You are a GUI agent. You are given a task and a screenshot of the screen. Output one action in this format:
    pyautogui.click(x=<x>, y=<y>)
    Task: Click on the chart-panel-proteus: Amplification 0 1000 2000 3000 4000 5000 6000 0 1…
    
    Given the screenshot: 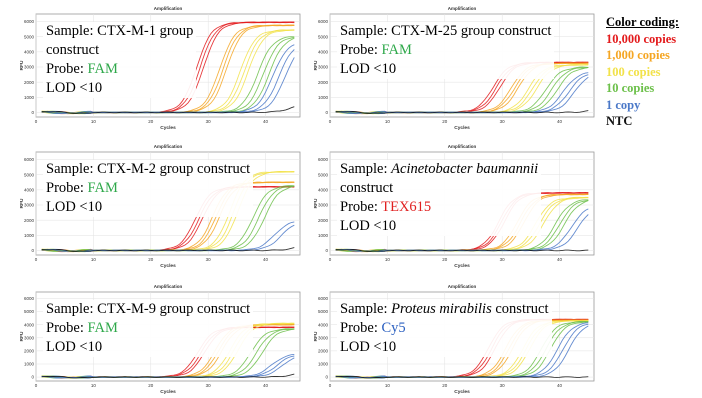 What is the action you would take?
    pyautogui.click(x=455, y=340)
    